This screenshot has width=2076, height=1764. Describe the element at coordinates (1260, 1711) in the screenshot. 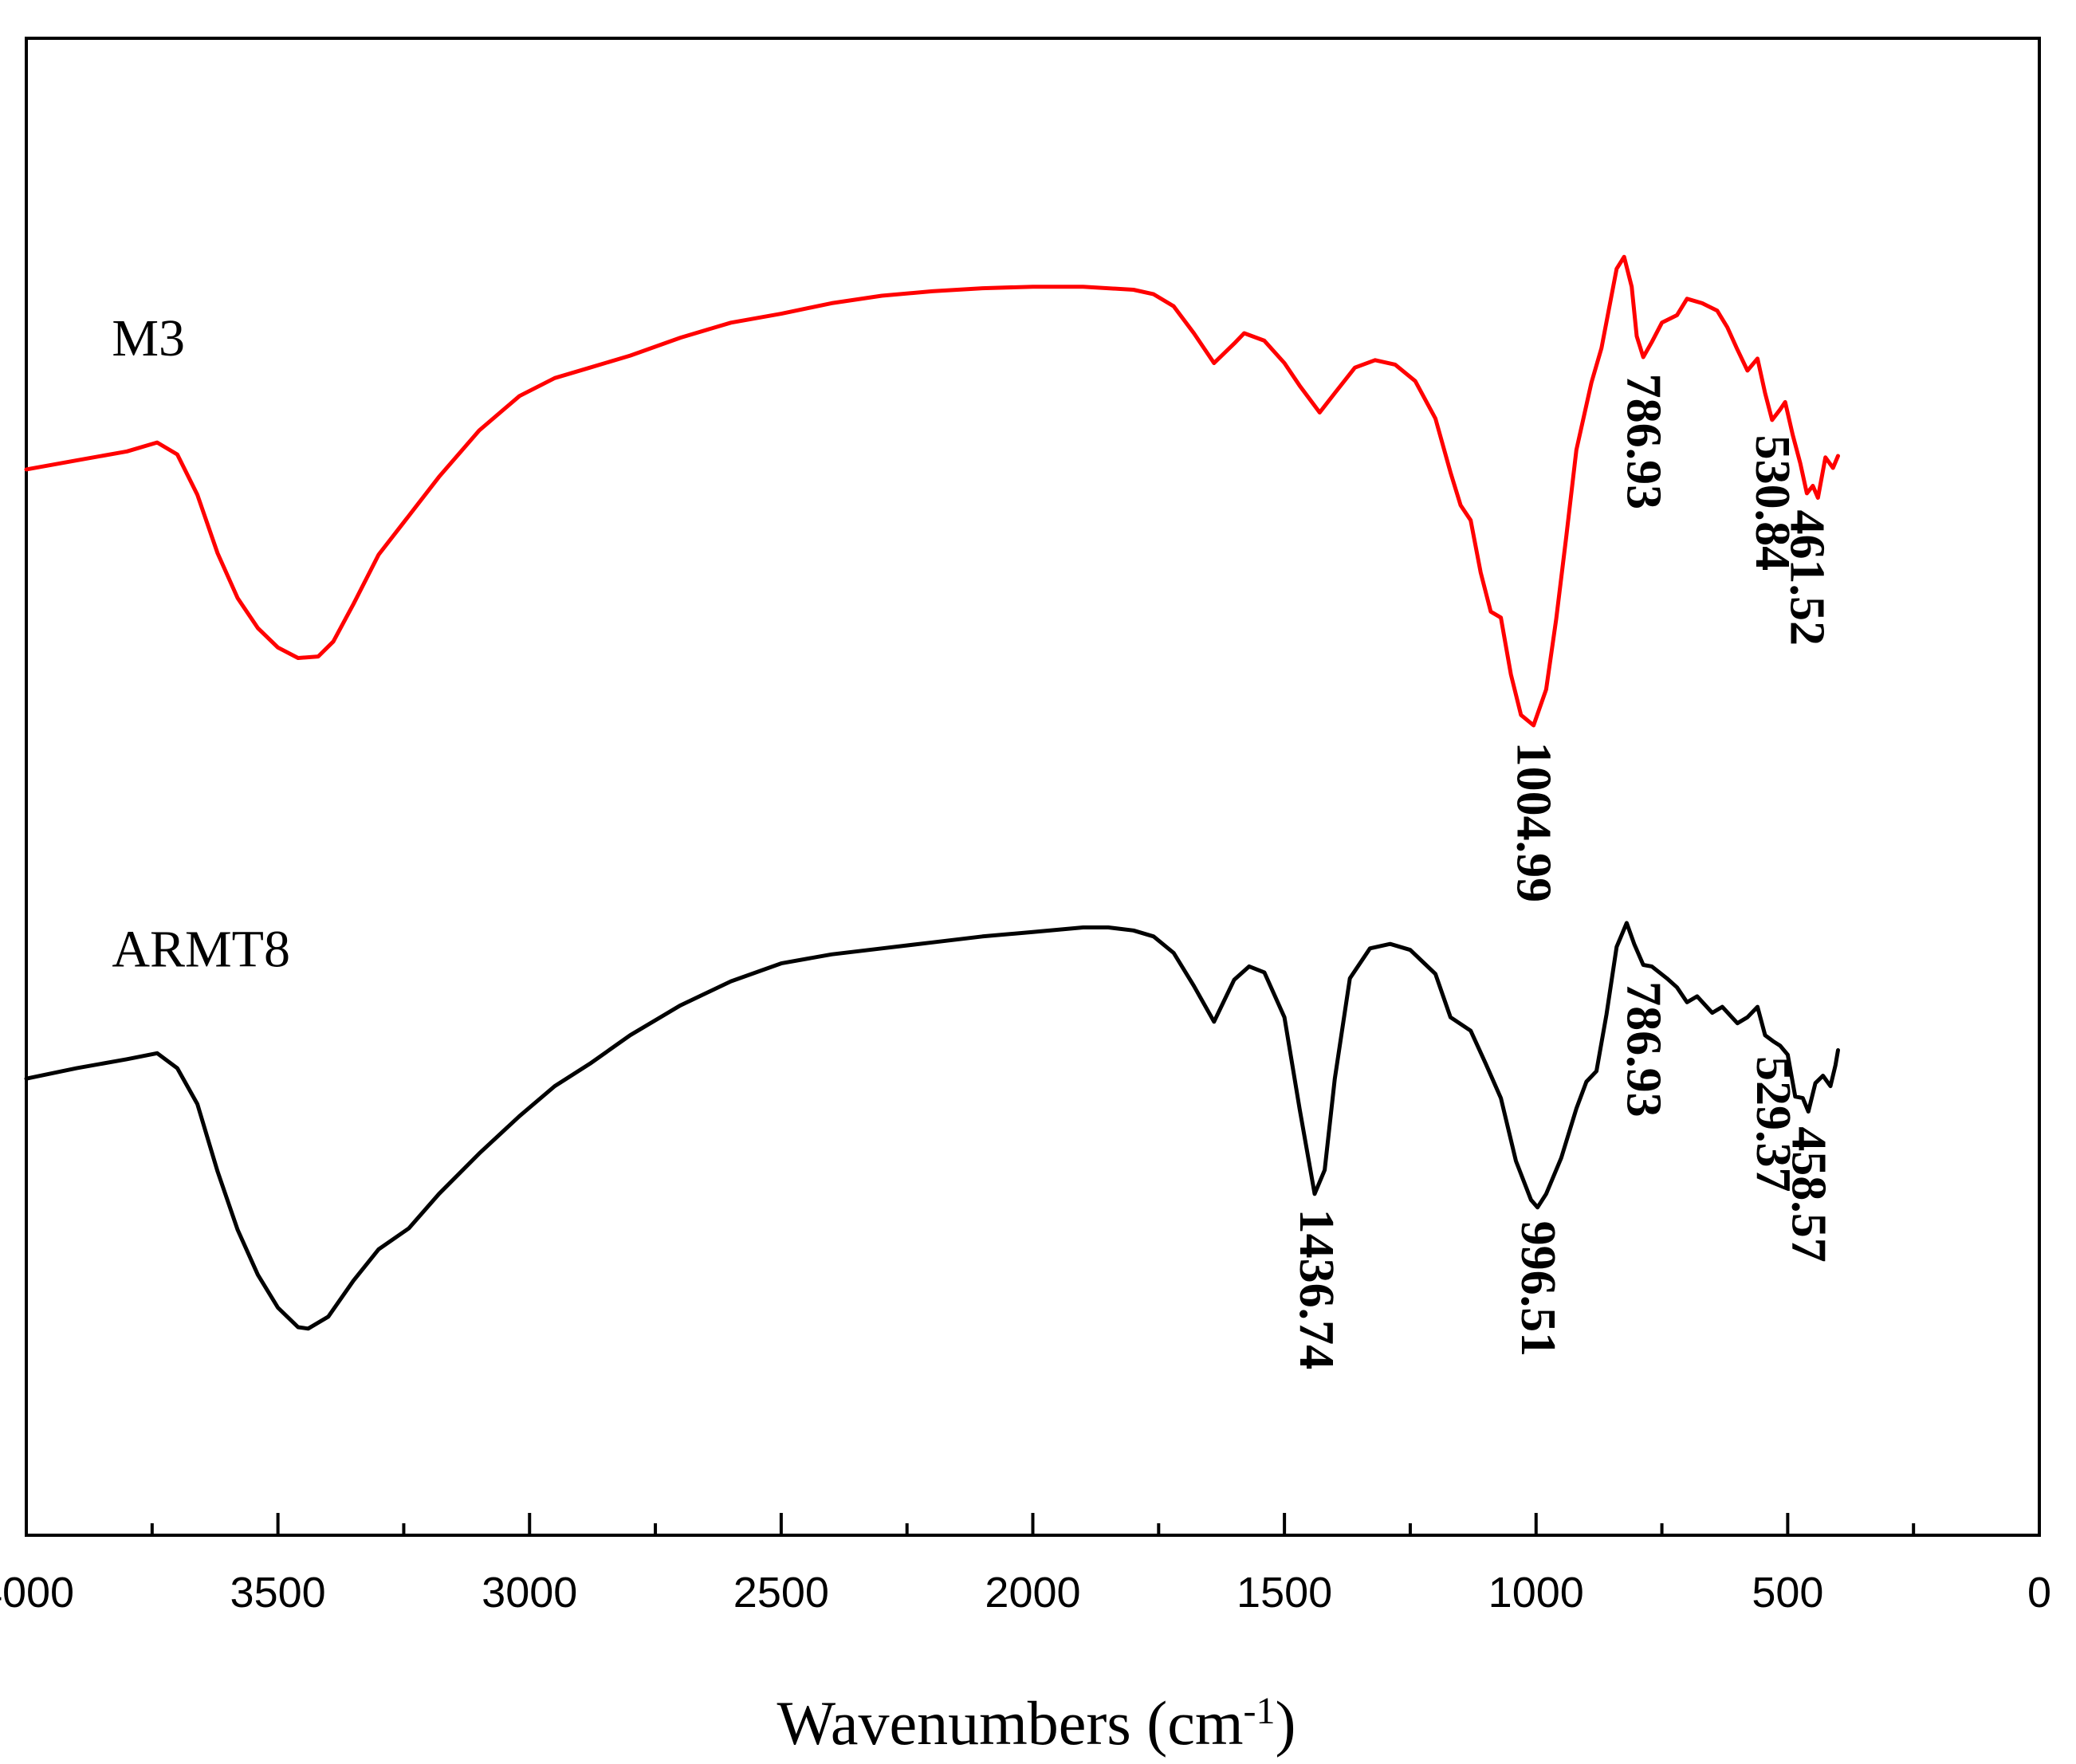

I see `x-axis-title-sup: -1` at that location.